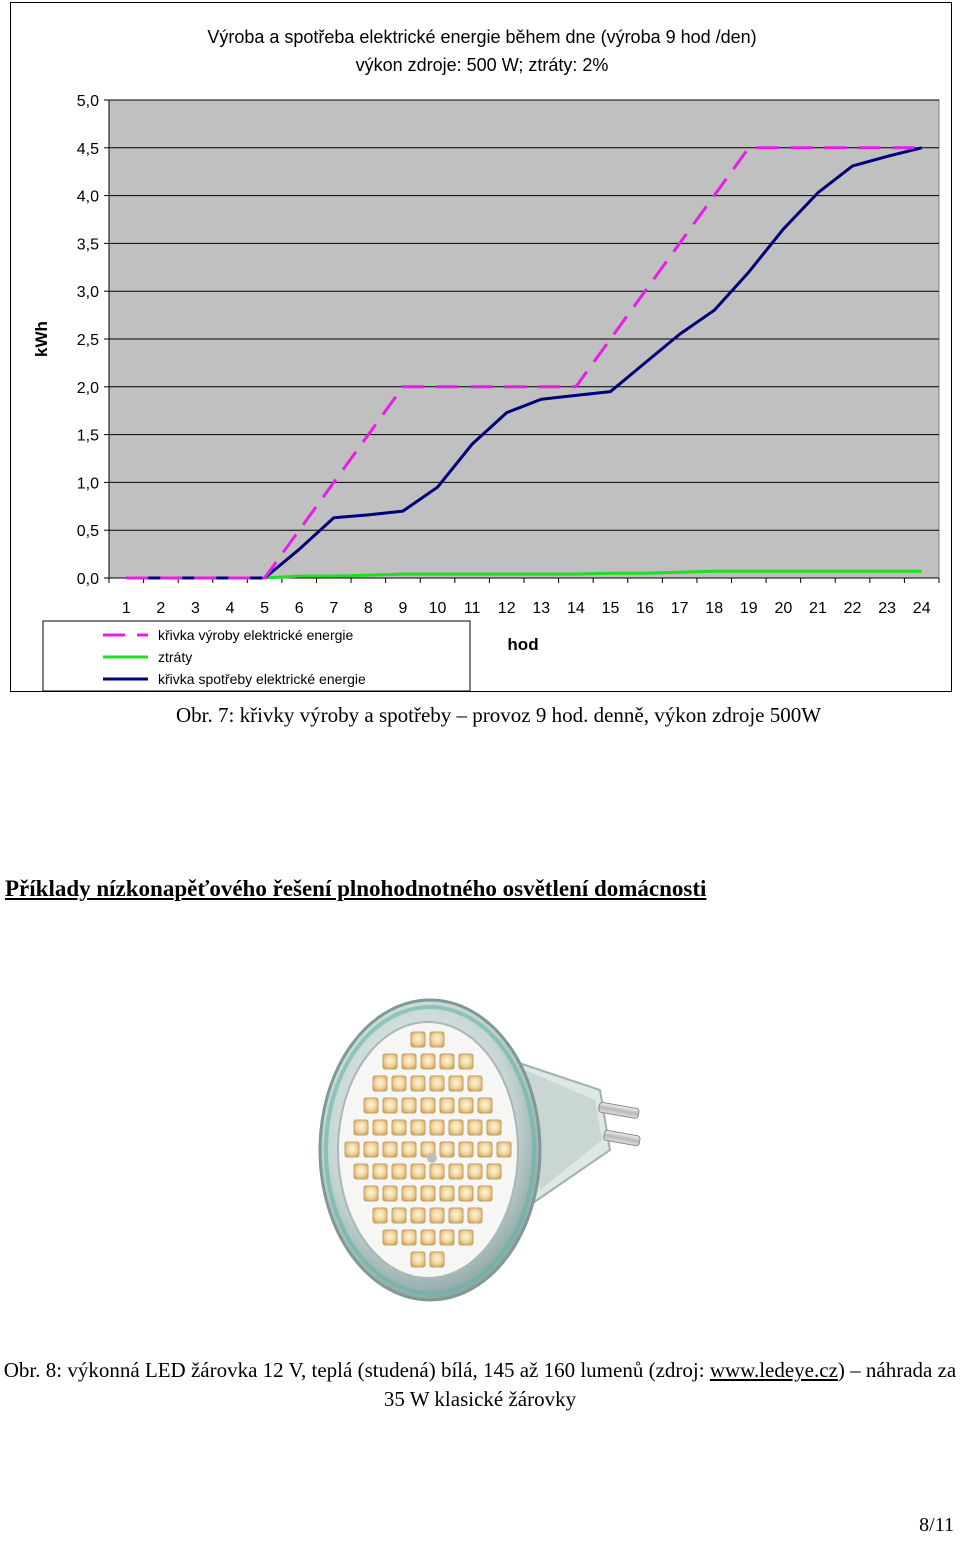 Image resolution: width=960 pixels, height=1543 pixels. Describe the element at coordinates (922, 608) in the screenshot. I see `x-tick-label: 24` at that location.